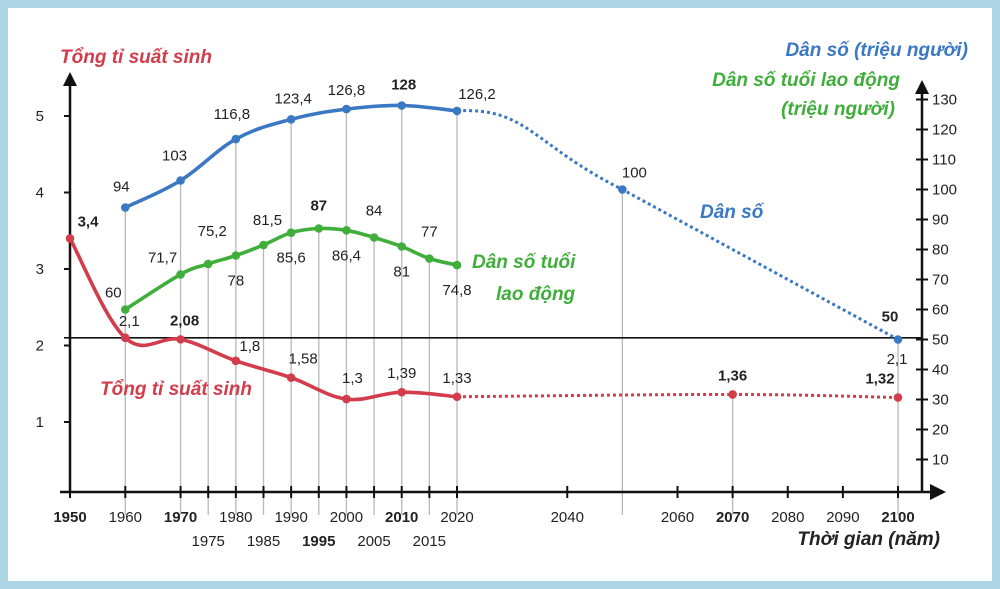 The width and height of the screenshot is (1000, 589). I want to click on fertility-point-1980, so click(236, 361).